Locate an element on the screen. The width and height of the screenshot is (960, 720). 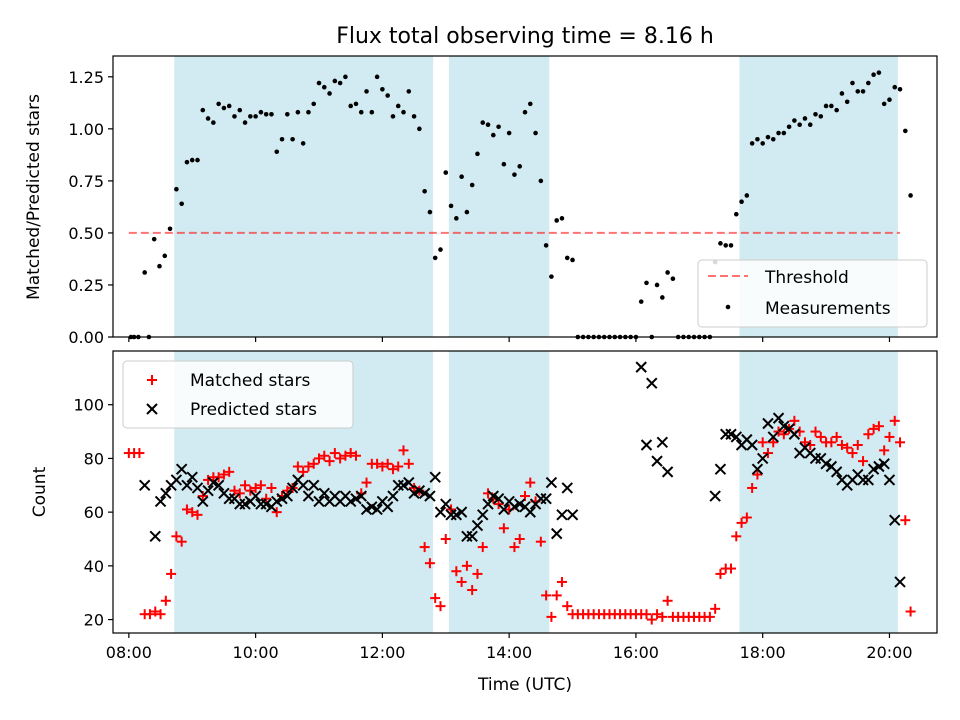
y-tick-label: 20 is located at coordinates (94, 620).